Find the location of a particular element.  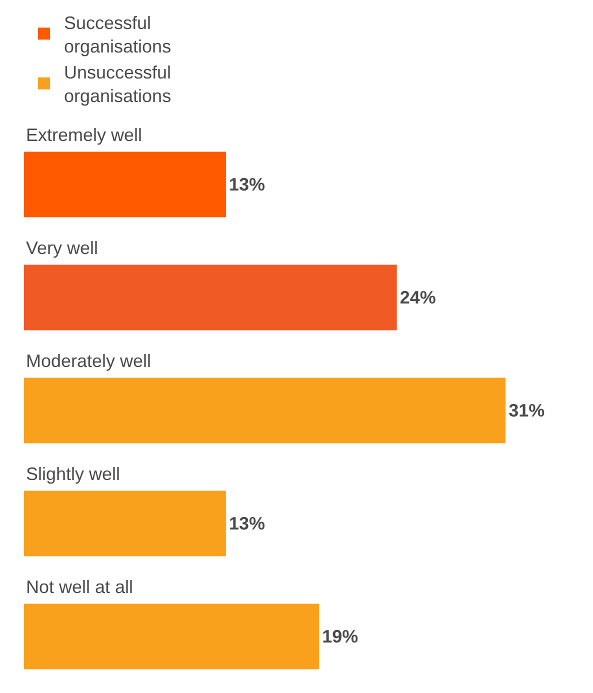

y-tick-label: Very well is located at coordinates (62, 248).